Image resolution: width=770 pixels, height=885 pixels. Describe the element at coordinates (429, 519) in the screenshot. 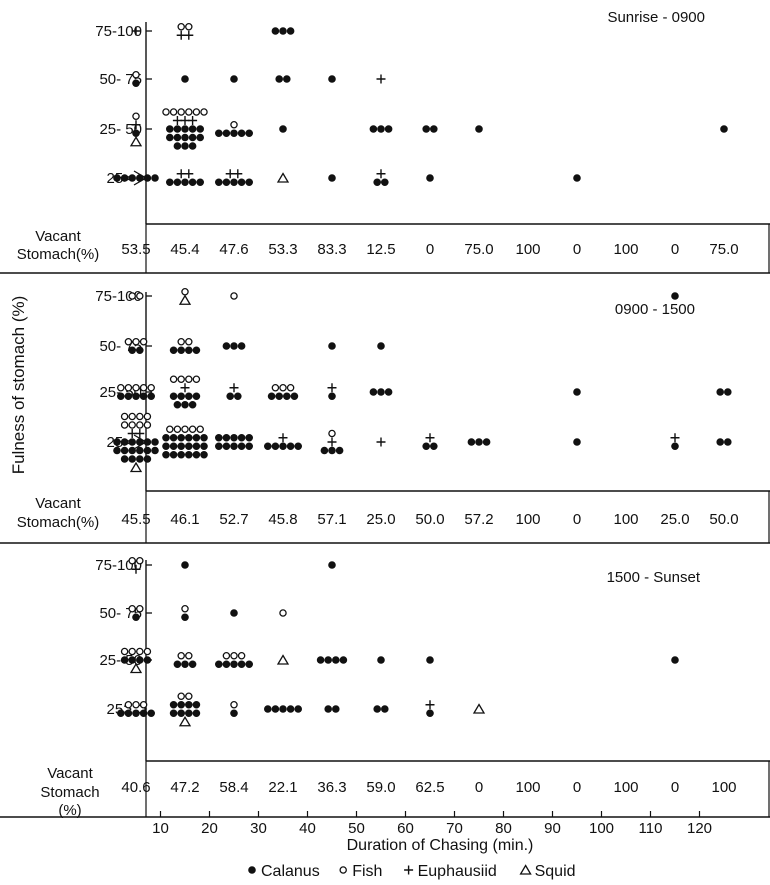

I see `vacant-stomach-value: 50.0` at that location.